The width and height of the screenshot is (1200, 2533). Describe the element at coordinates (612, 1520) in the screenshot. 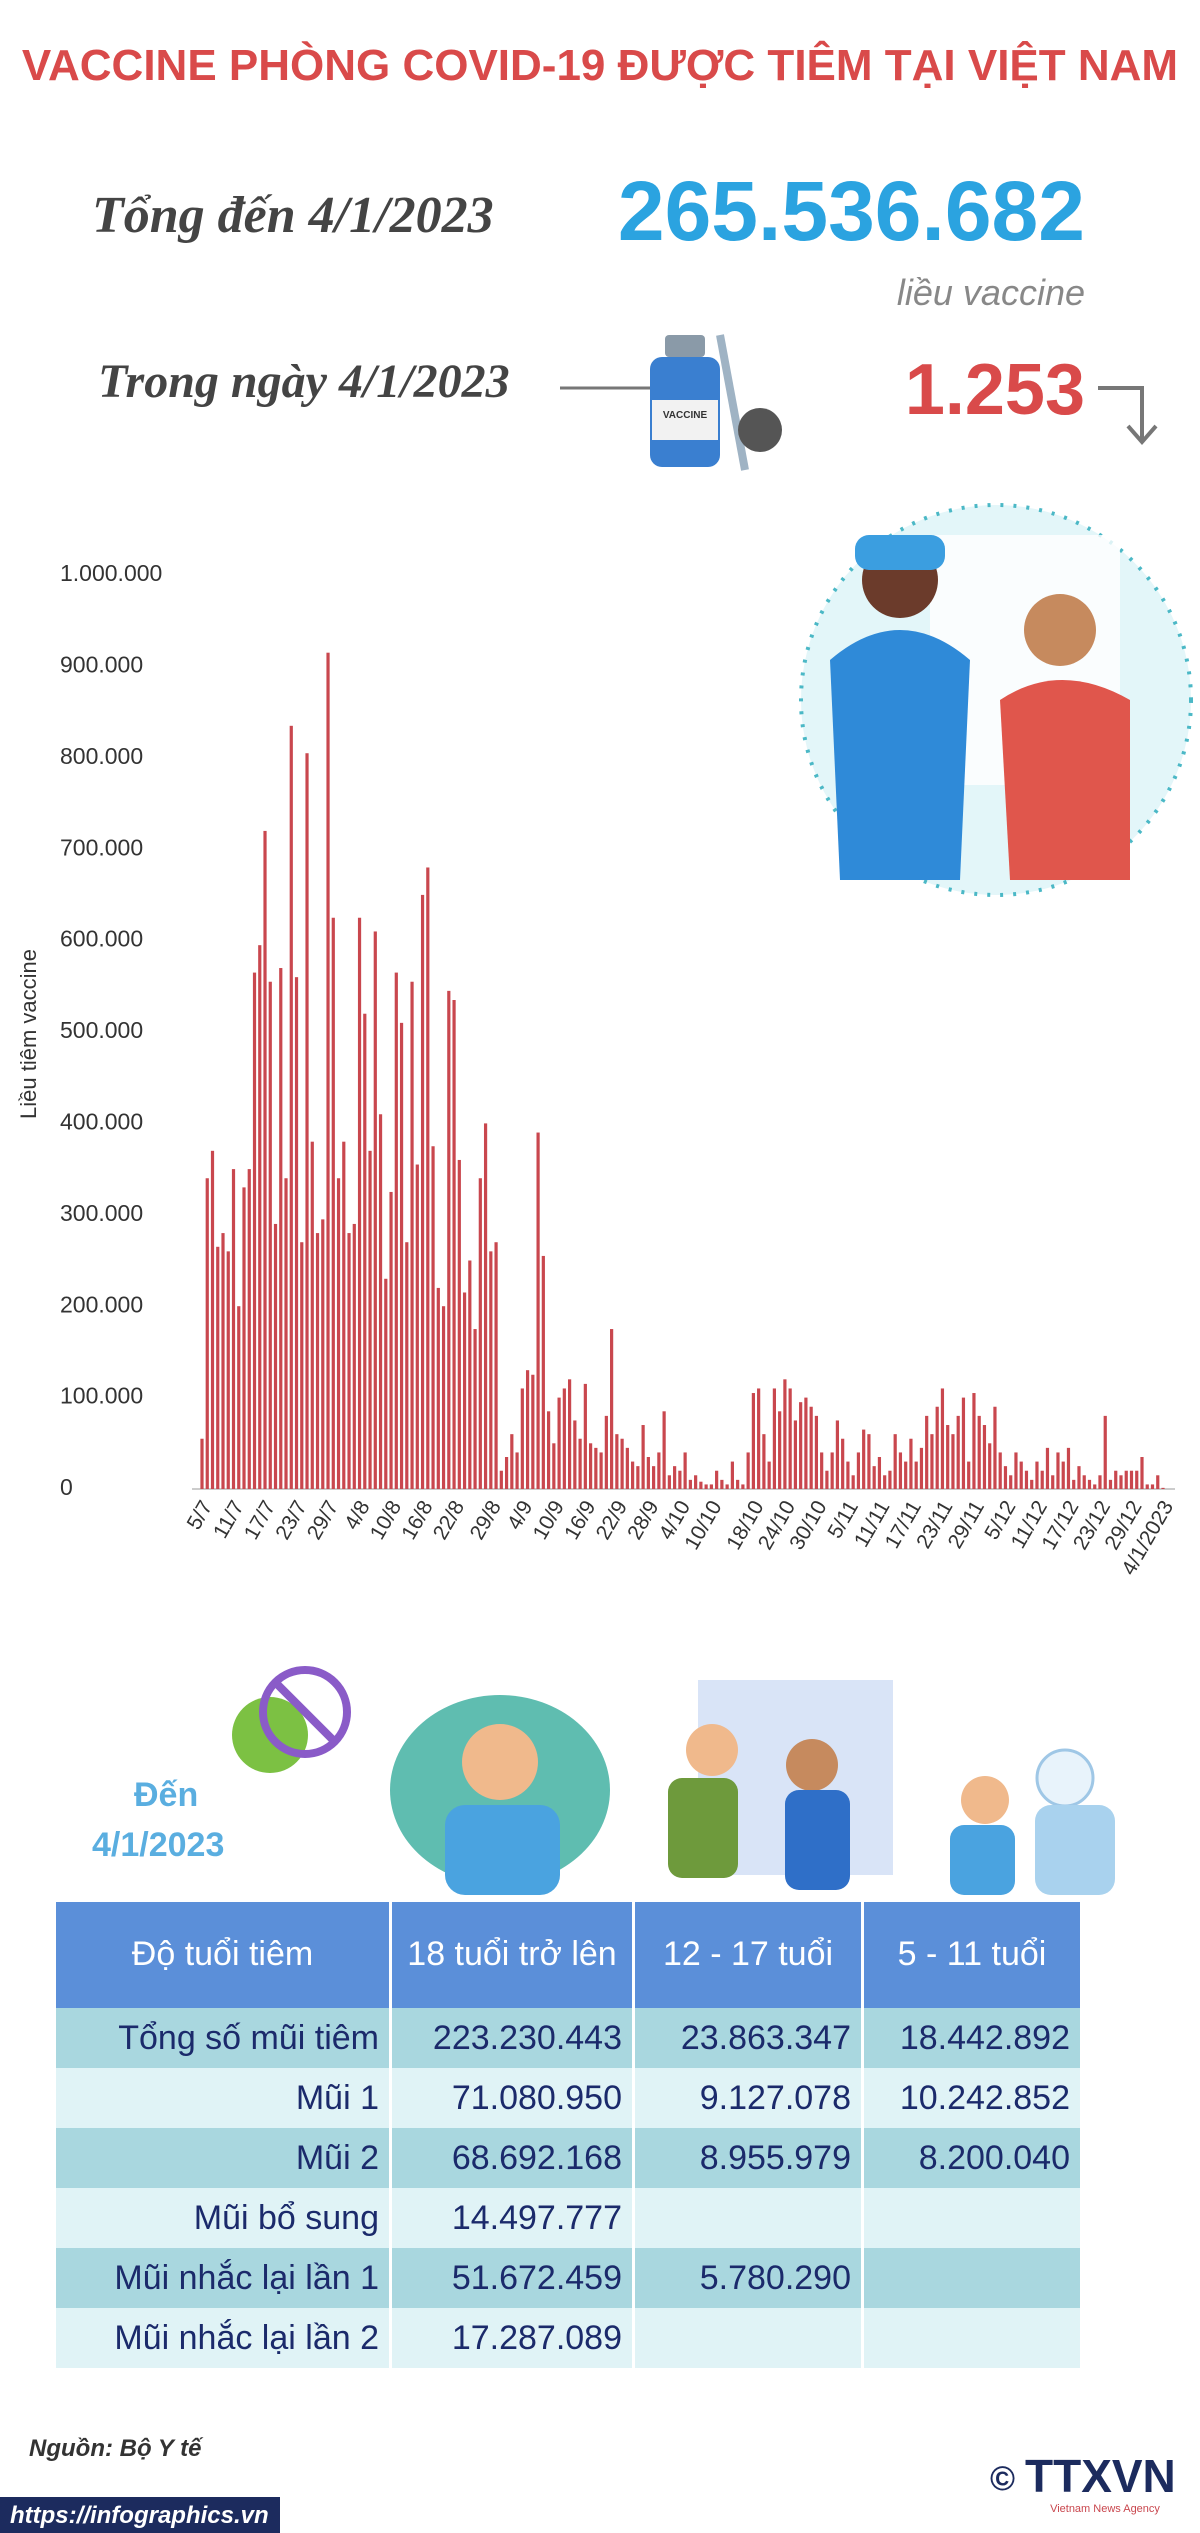

I see `x-tick-label: 22/9` at that location.